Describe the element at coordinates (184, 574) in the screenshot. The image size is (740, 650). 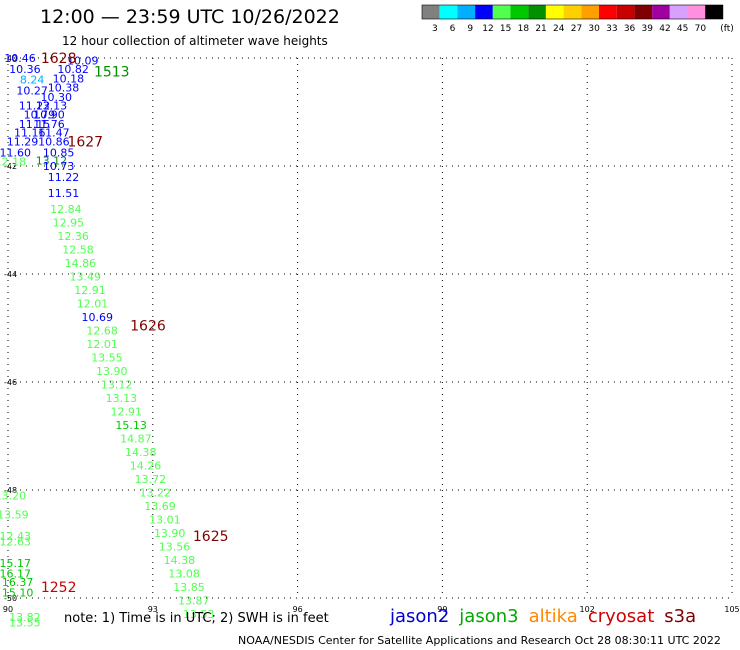
I see `wave-height-value: 13.08` at that location.